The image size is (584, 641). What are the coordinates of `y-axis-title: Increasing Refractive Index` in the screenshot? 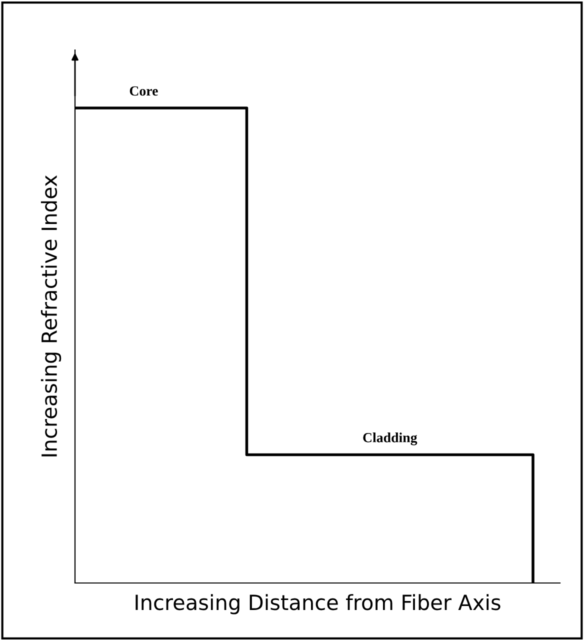 It's located at (51, 315).